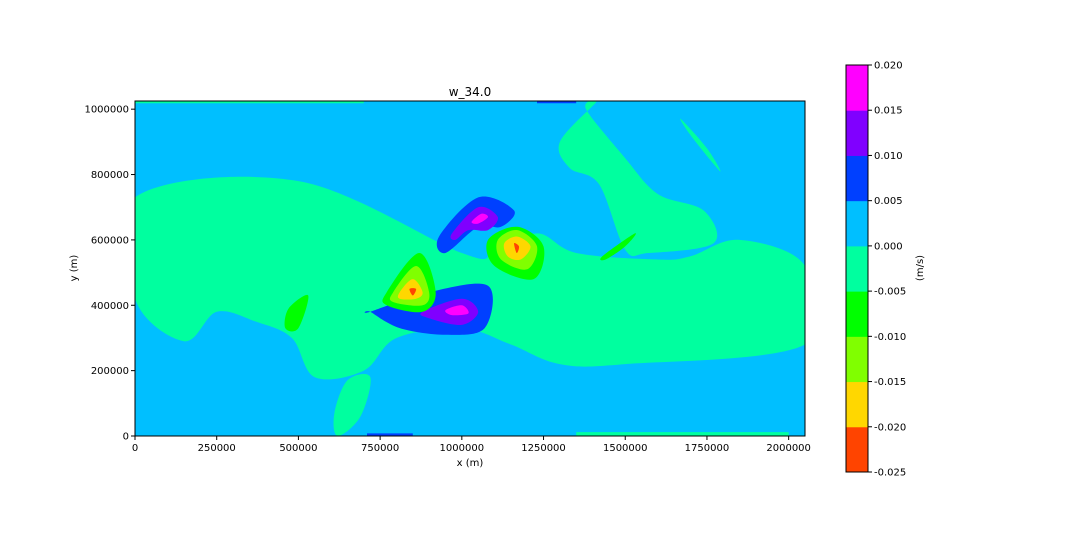  I want to click on colorbar-tick-label: 0.015, so click(888, 111).